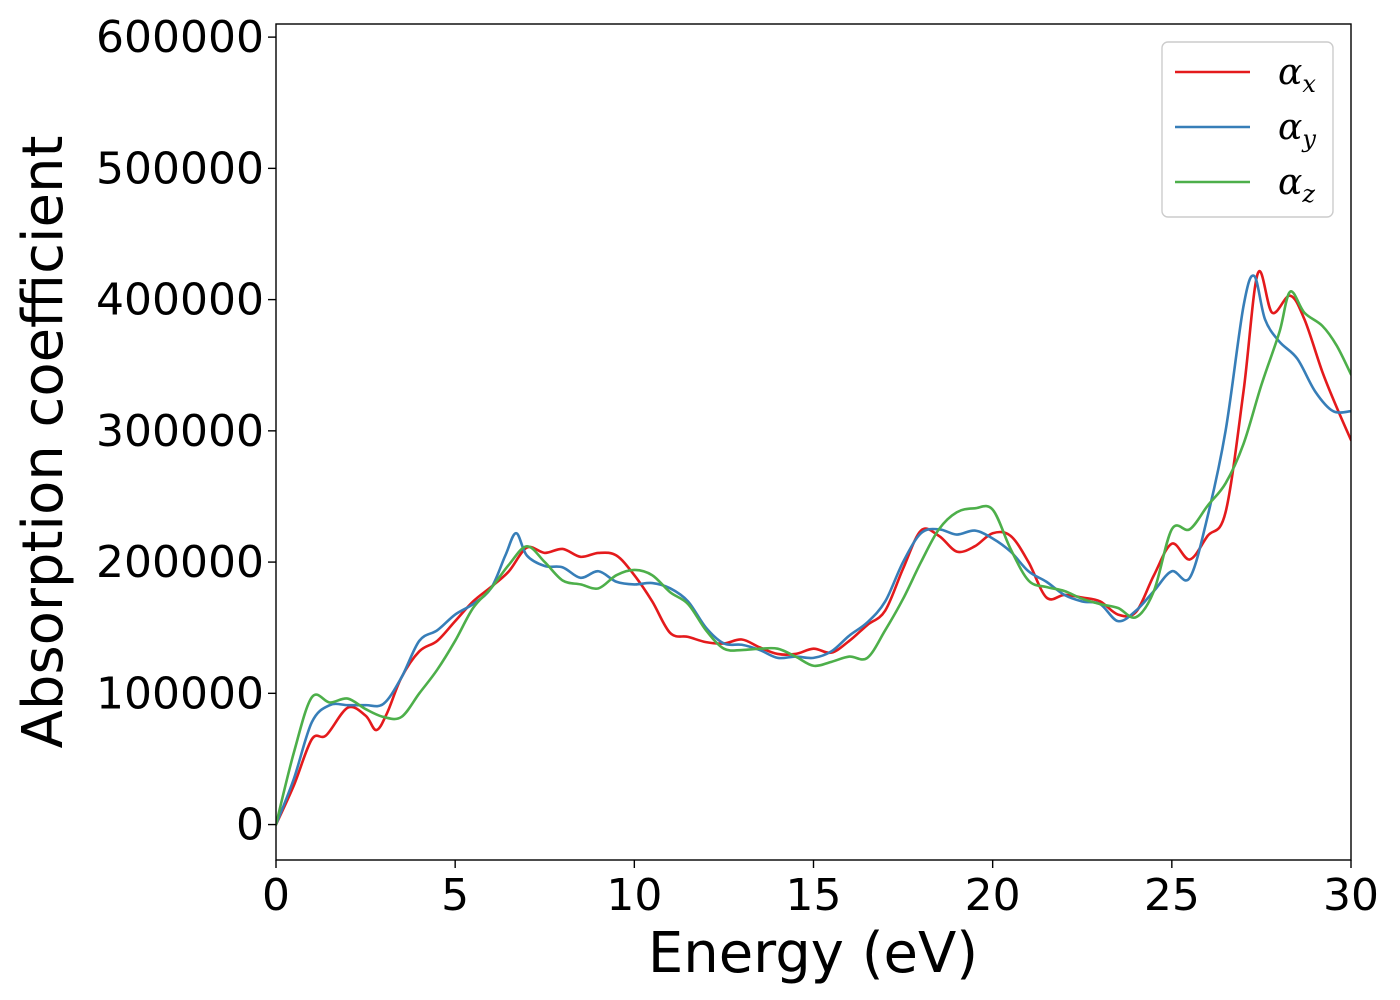 The width and height of the screenshot is (1400, 1000). Describe the element at coordinates (634, 895) in the screenshot. I see `x-tick-label: 10` at that location.